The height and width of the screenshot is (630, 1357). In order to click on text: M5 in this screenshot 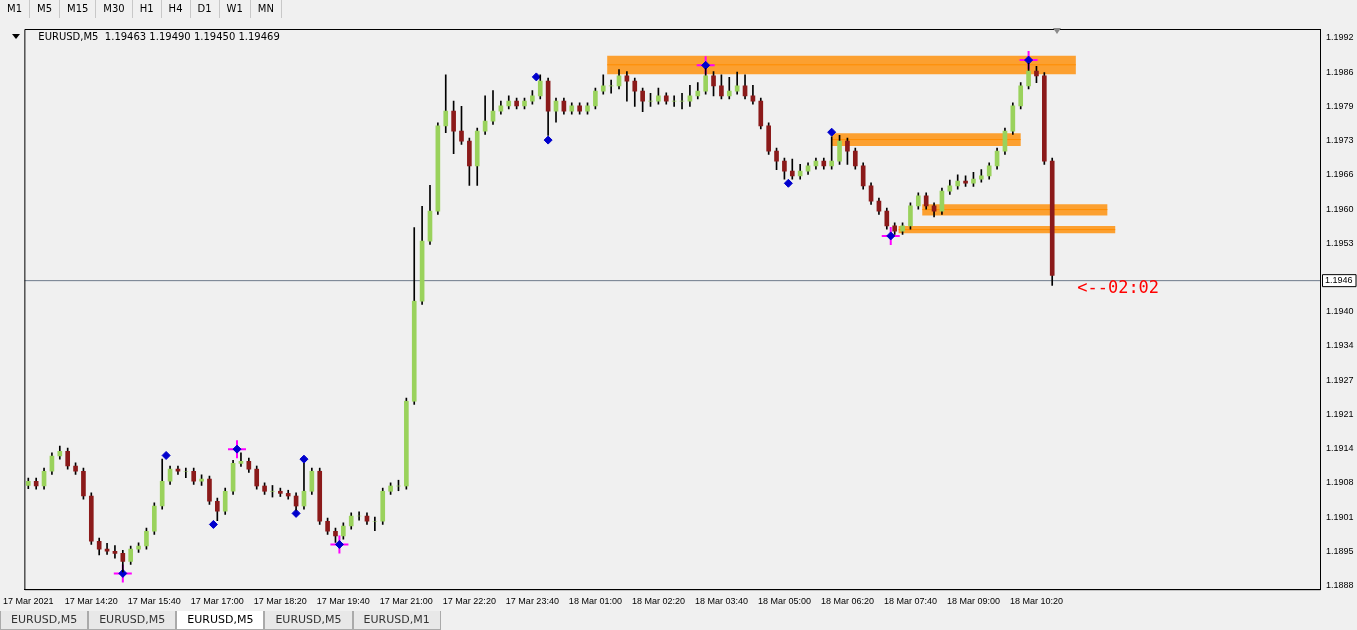, I will do `click(45, 9)`.